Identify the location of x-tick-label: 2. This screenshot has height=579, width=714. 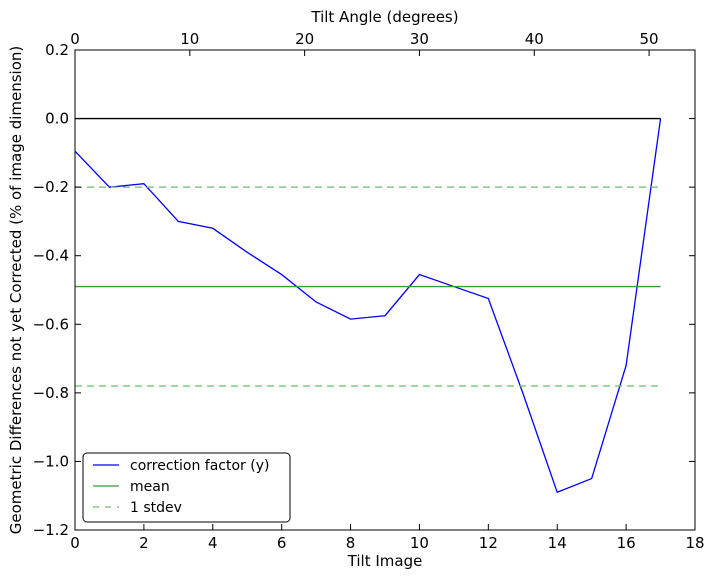
(144, 543).